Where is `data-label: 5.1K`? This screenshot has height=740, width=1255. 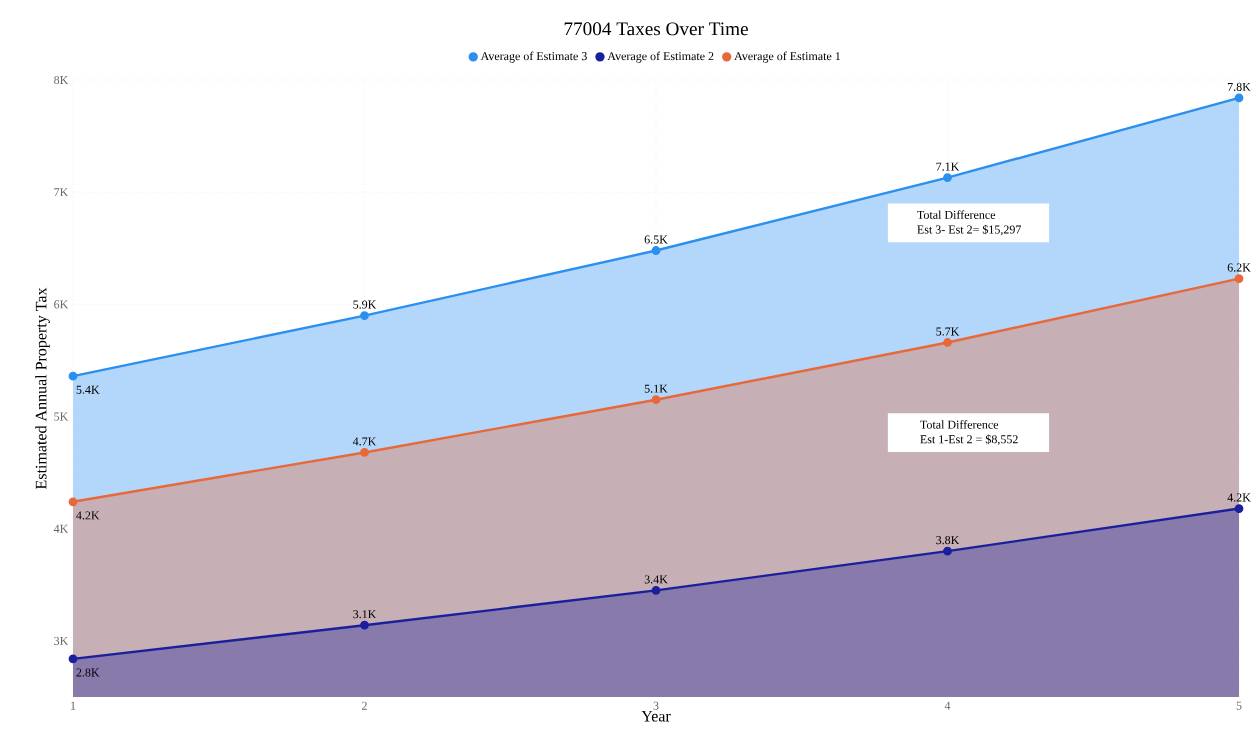
data-label: 5.1K is located at coordinates (656, 388).